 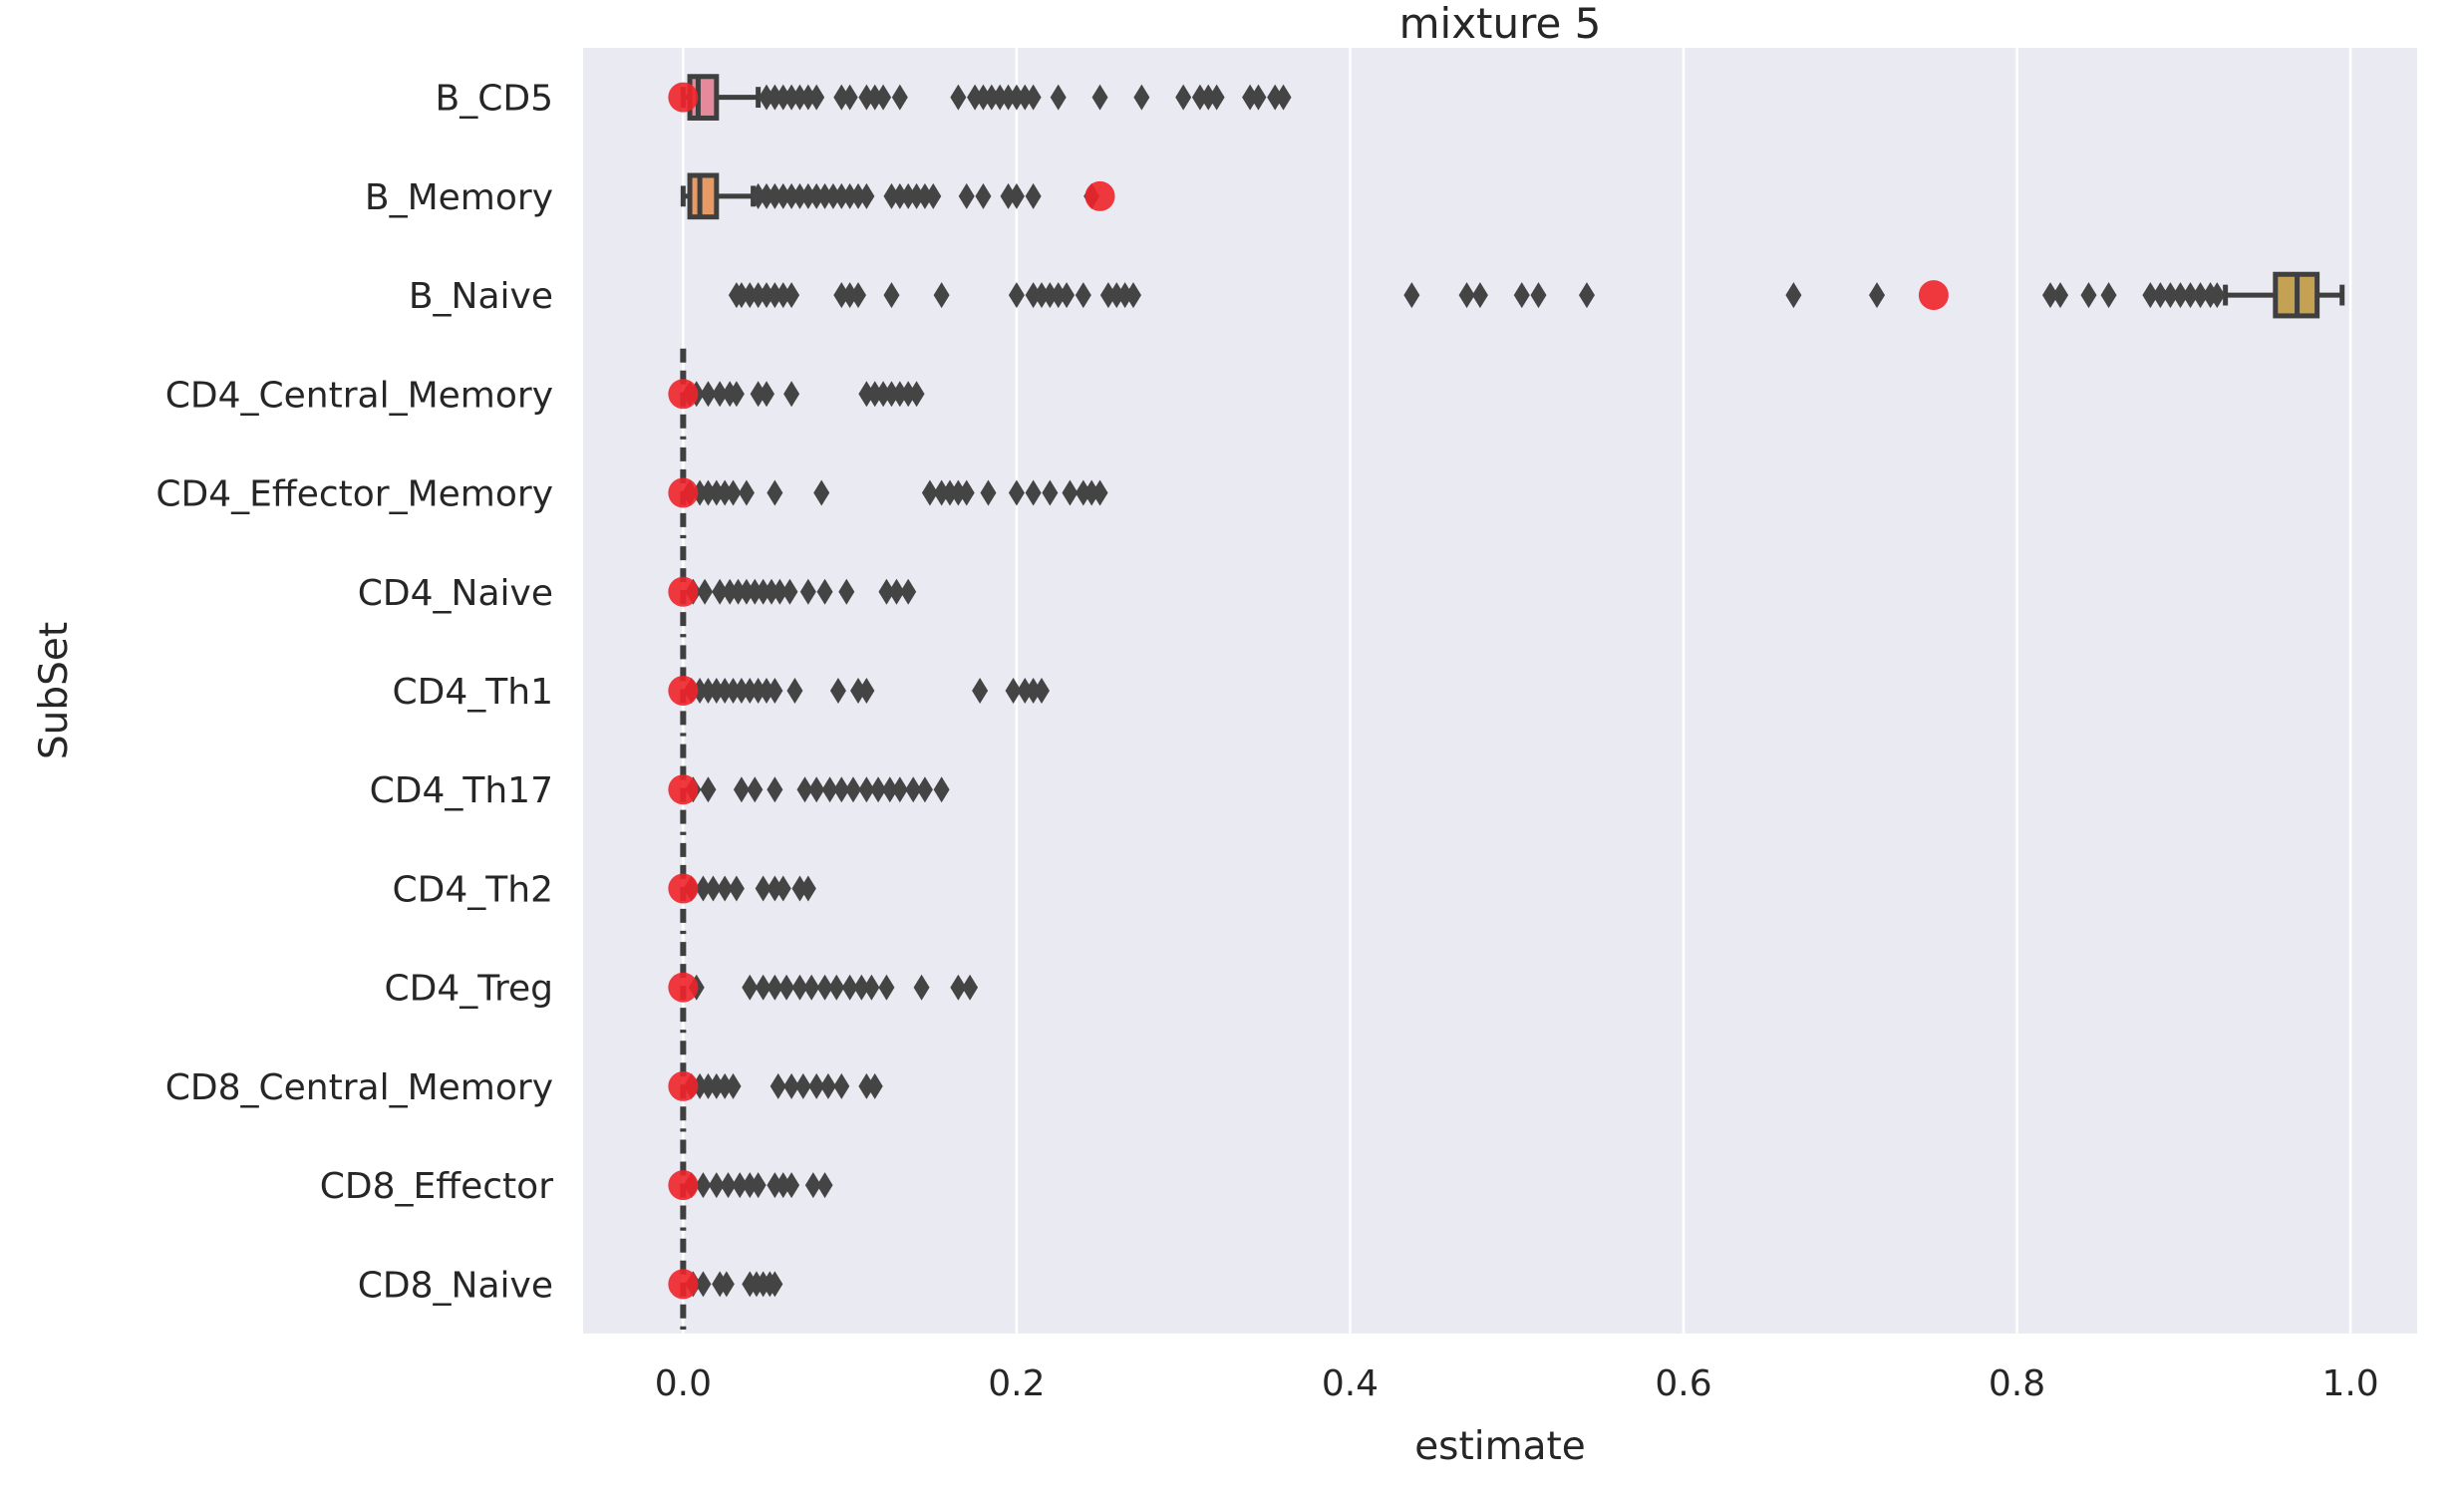 What do you see at coordinates (742, 889) in the screenshot?
I see `series-cd4-th2` at bounding box center [742, 889].